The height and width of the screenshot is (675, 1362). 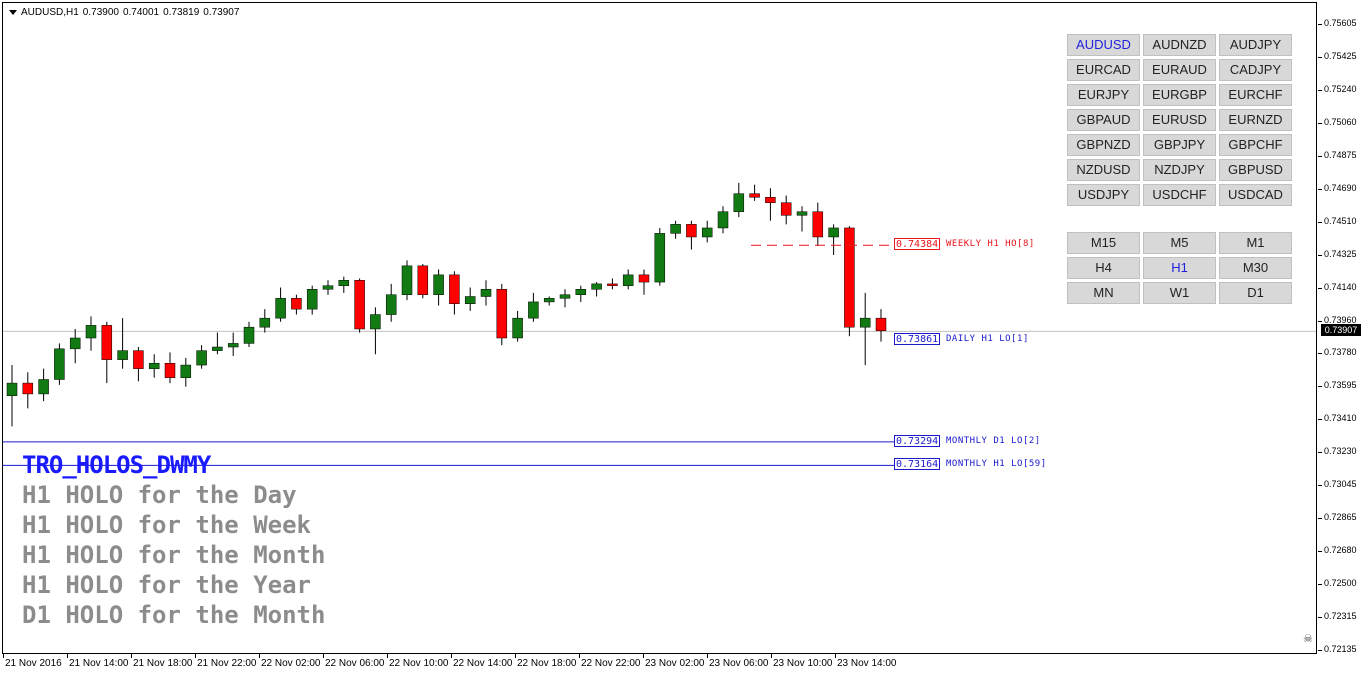 What do you see at coordinates (1103, 70) in the screenshot?
I see `symbol-button-eurcad: EURCAD` at bounding box center [1103, 70].